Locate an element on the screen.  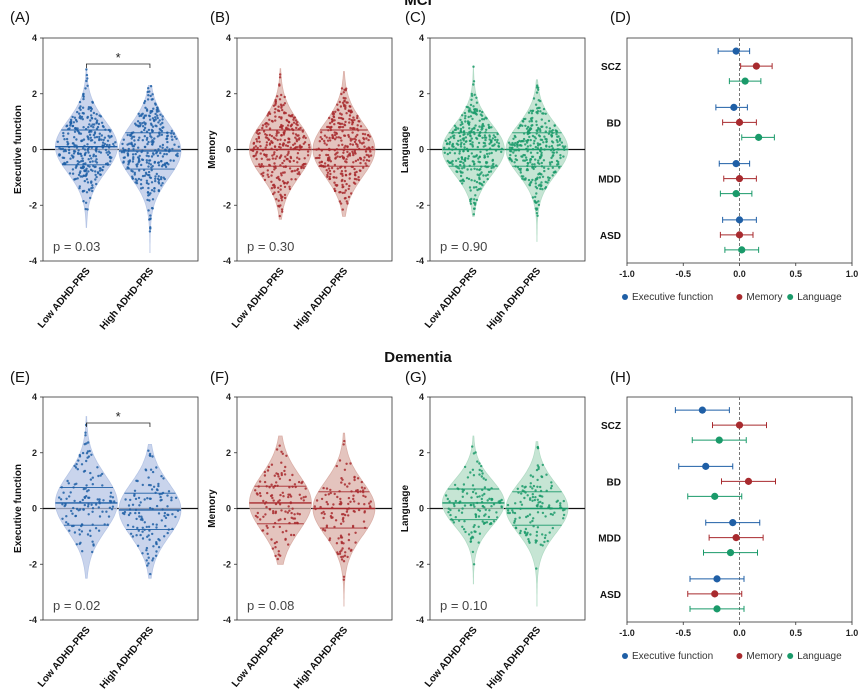
violin-body is located at coordinates (150, 511).